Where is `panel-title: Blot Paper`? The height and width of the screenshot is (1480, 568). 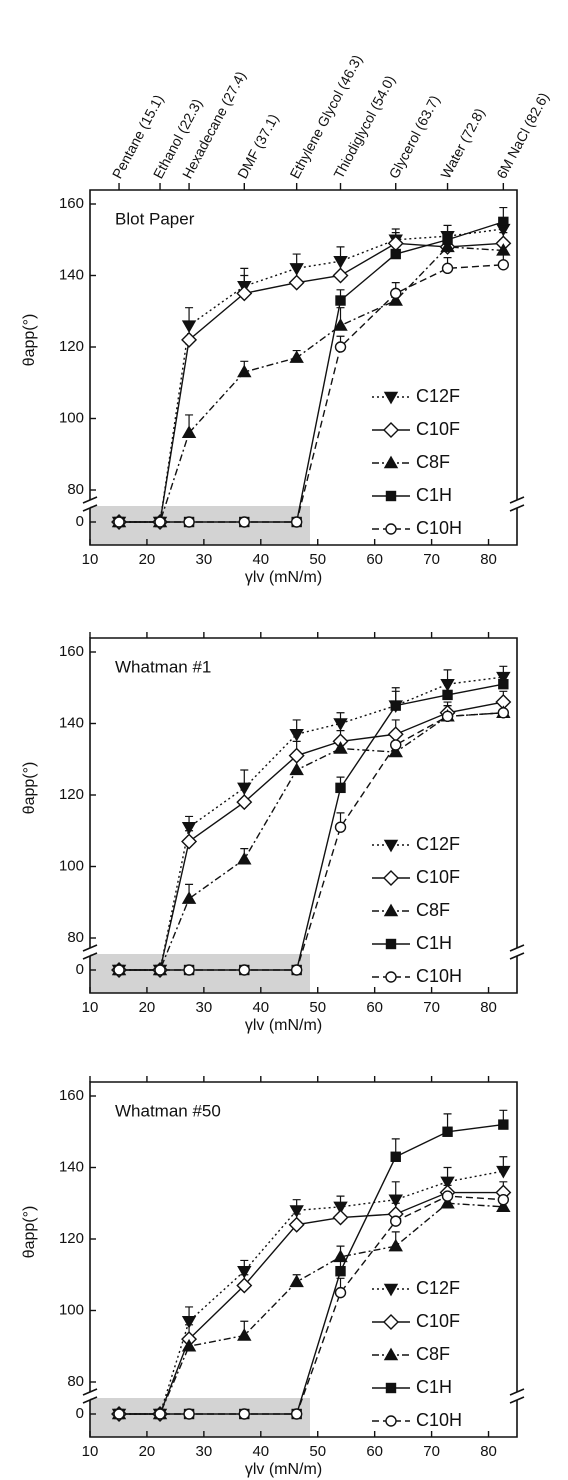 panel-title: Blot Paper is located at coordinates (155, 218).